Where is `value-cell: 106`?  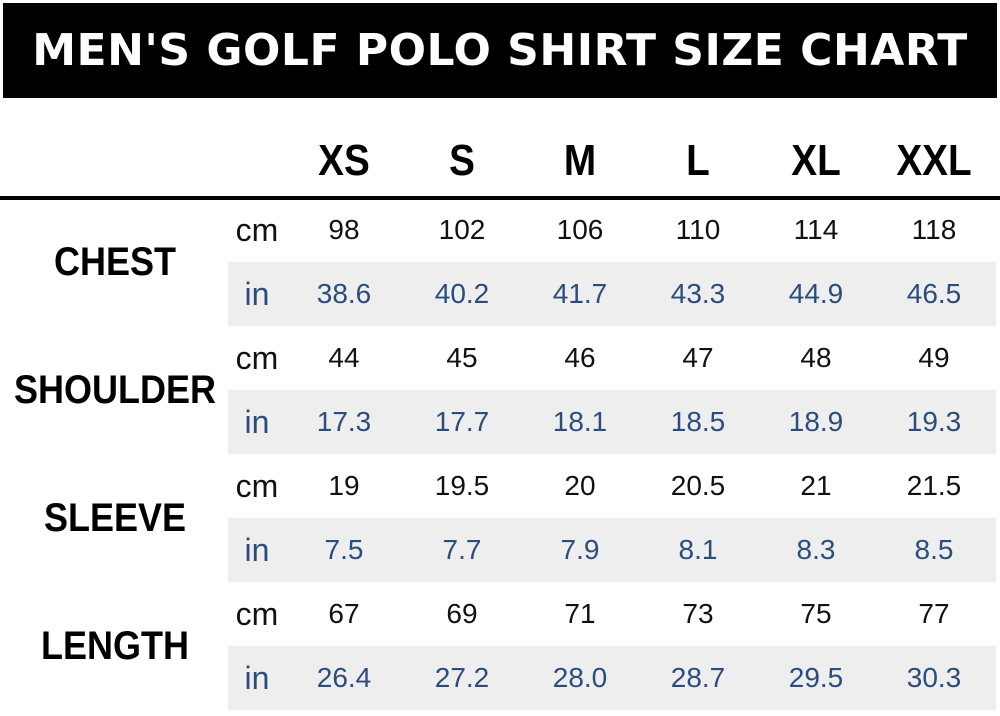
value-cell: 106 is located at coordinates (580, 229).